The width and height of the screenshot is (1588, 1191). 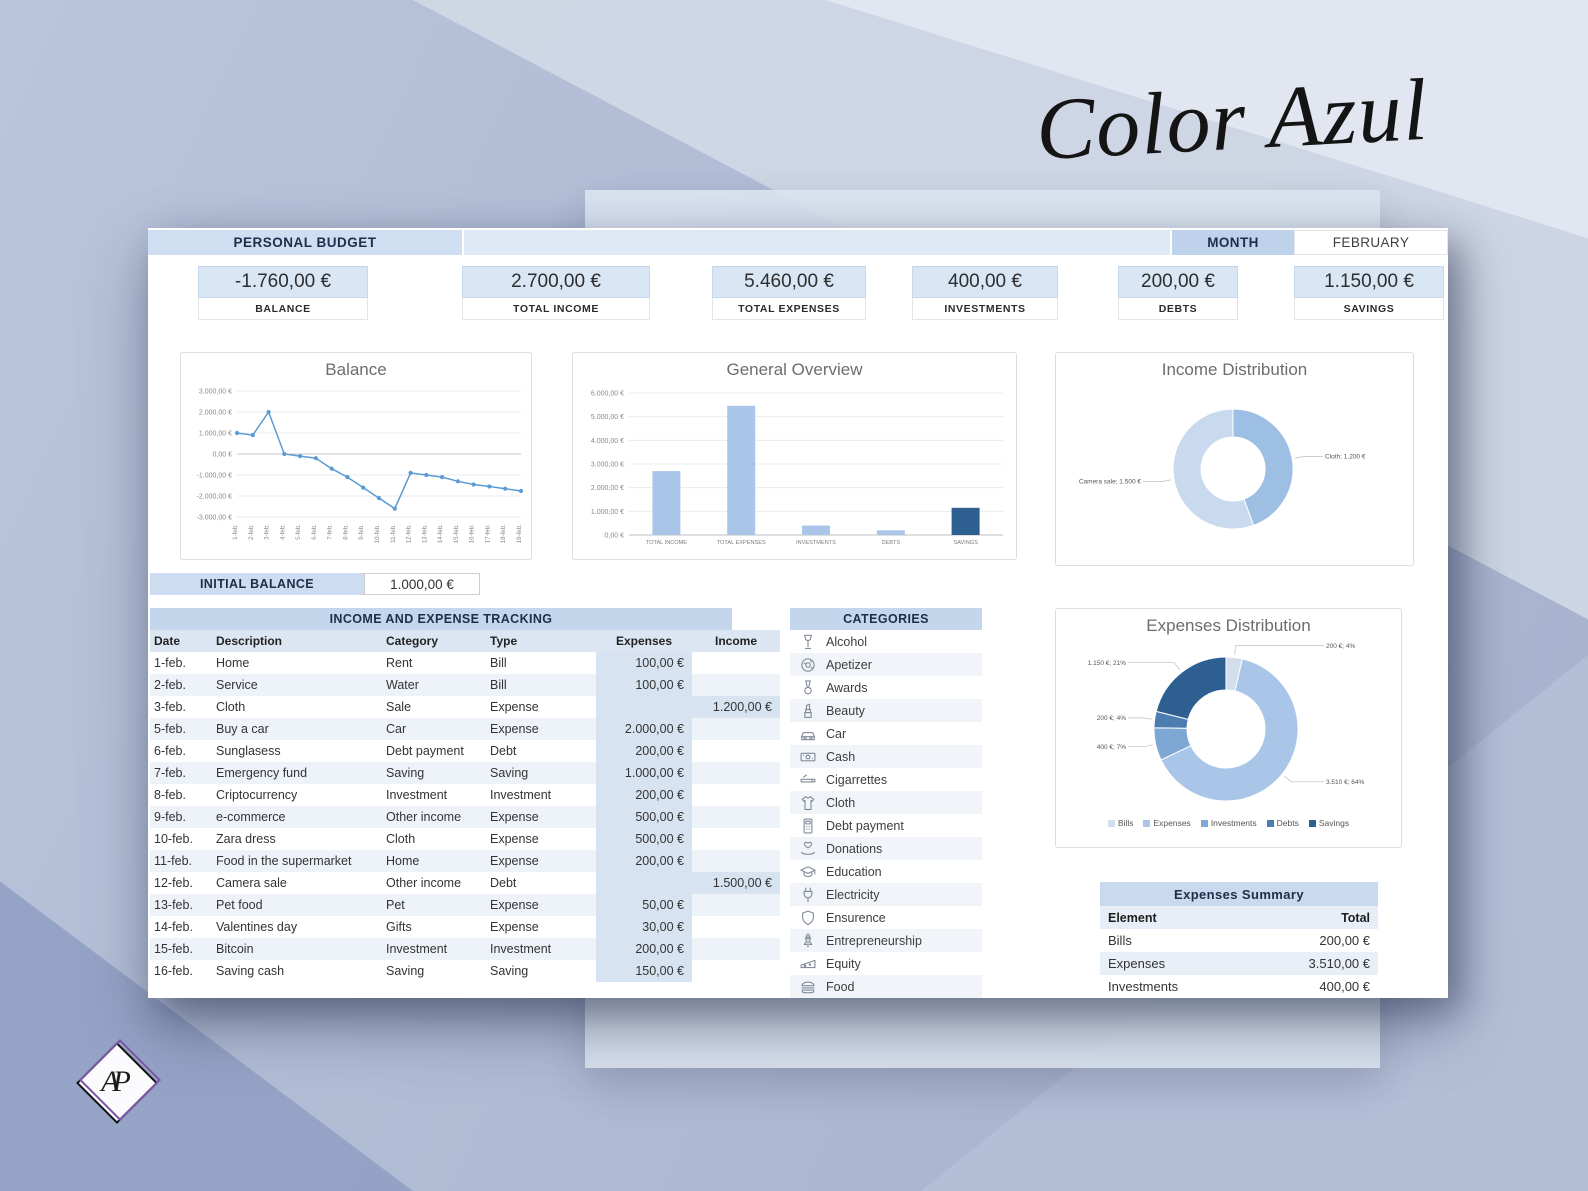 I want to click on initial-balance-value: 1.000,00 €, so click(x=422, y=584).